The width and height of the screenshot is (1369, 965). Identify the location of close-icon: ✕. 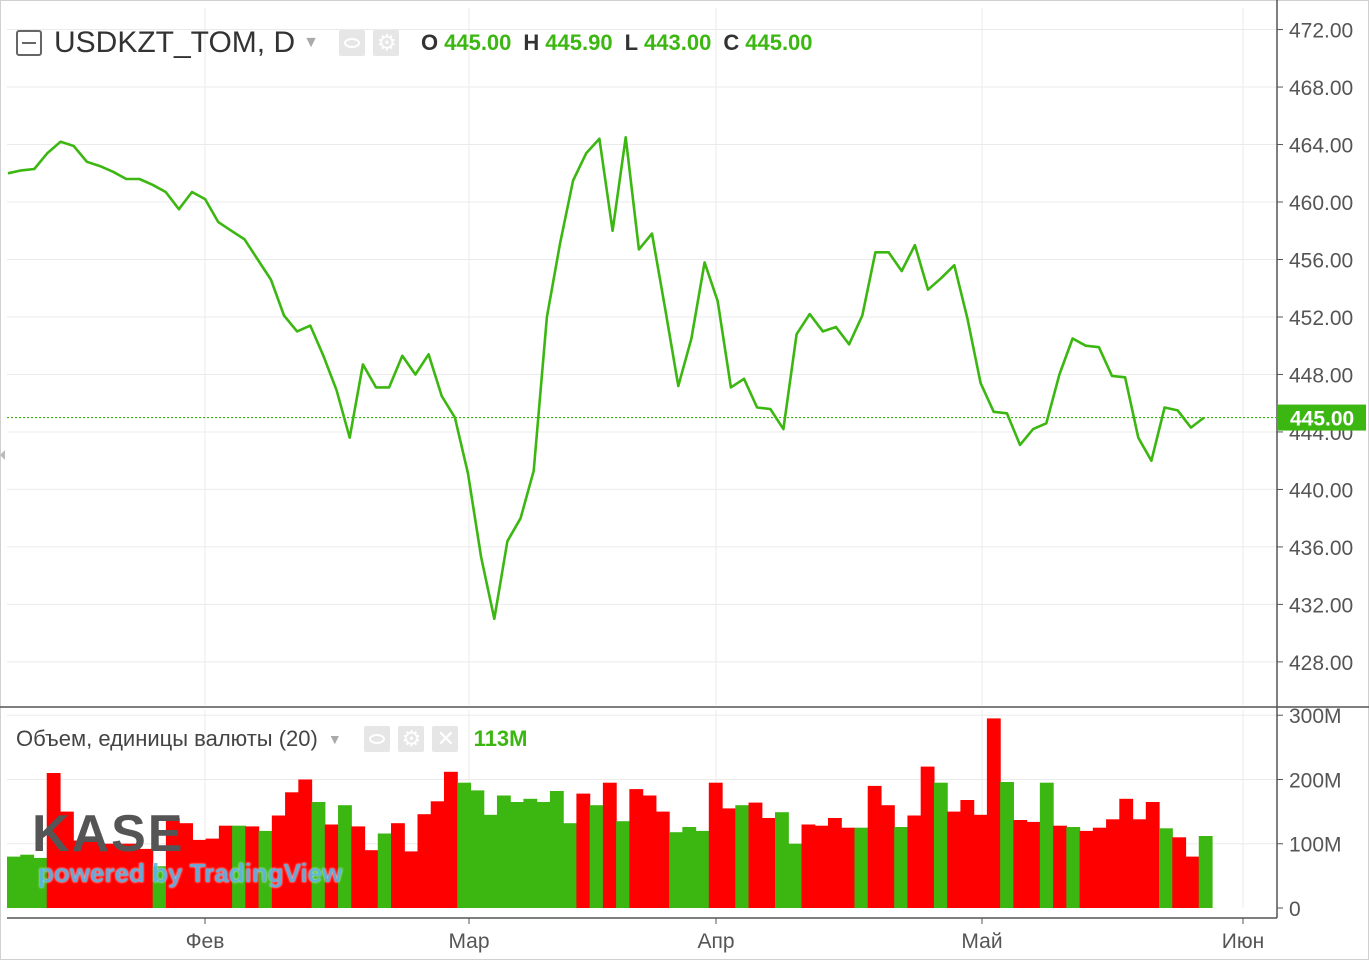
(444, 739).